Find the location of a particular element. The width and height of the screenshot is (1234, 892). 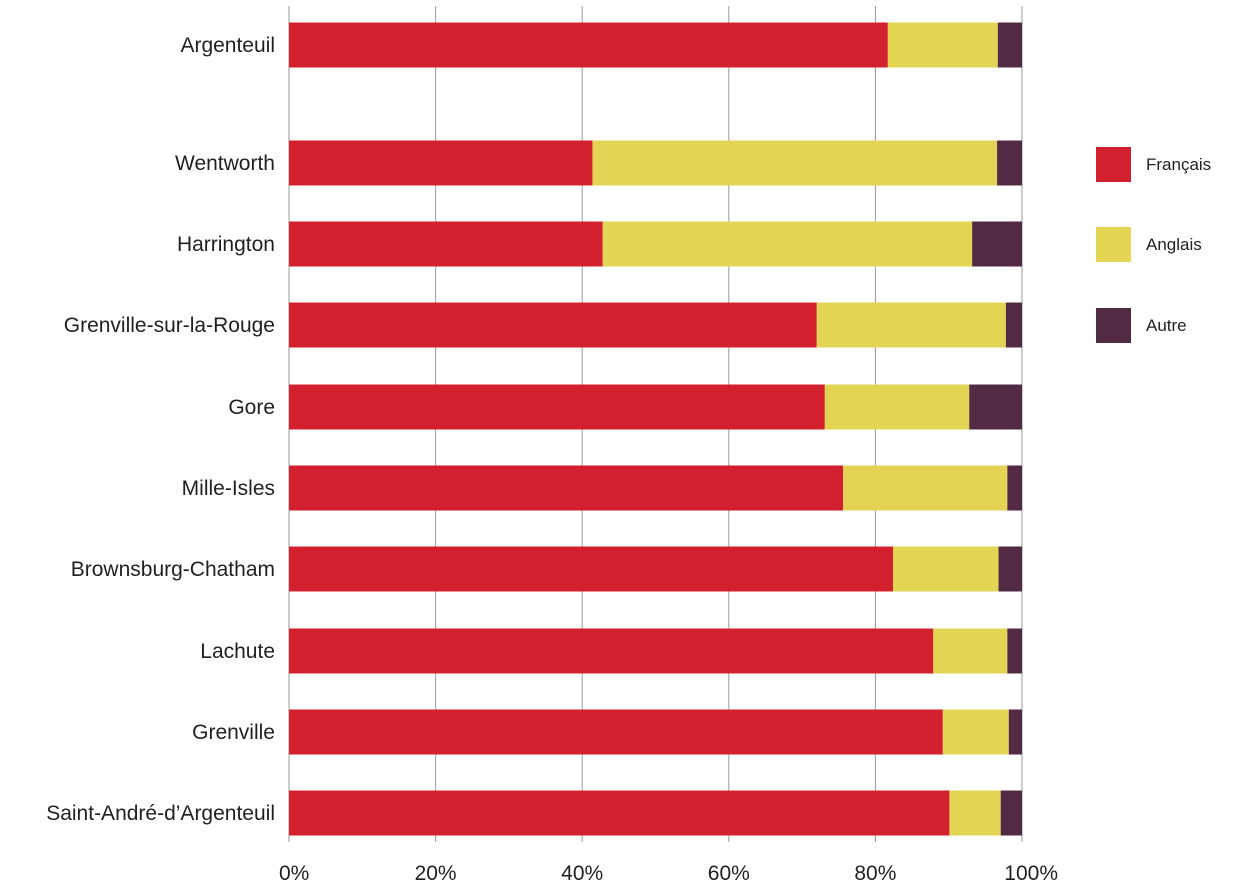

category-label: Mille-Isles is located at coordinates (228, 488).